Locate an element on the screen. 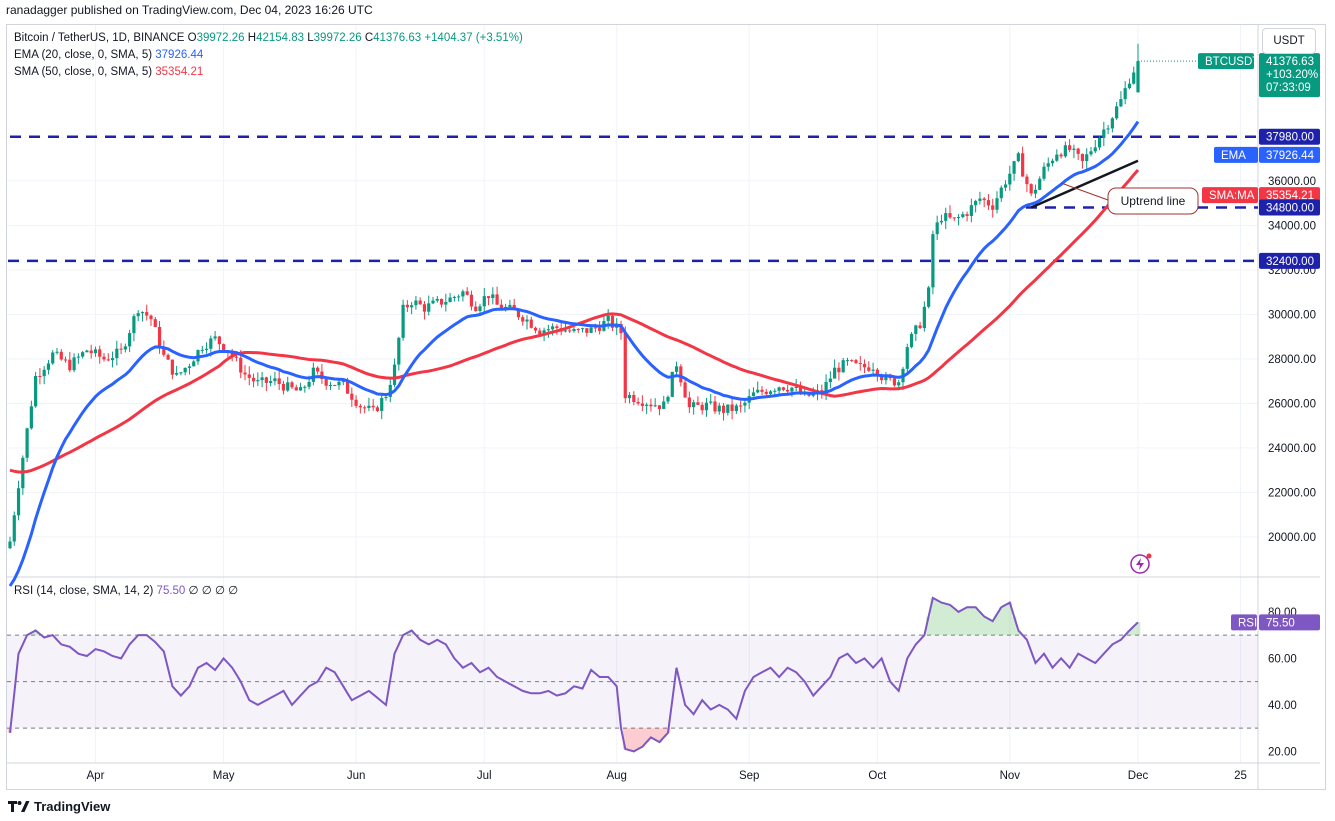 This screenshot has height=821, width=1335. sma-legend: SMA (50, close, 0, SMA, 5) 35354.21 is located at coordinates (108, 72).